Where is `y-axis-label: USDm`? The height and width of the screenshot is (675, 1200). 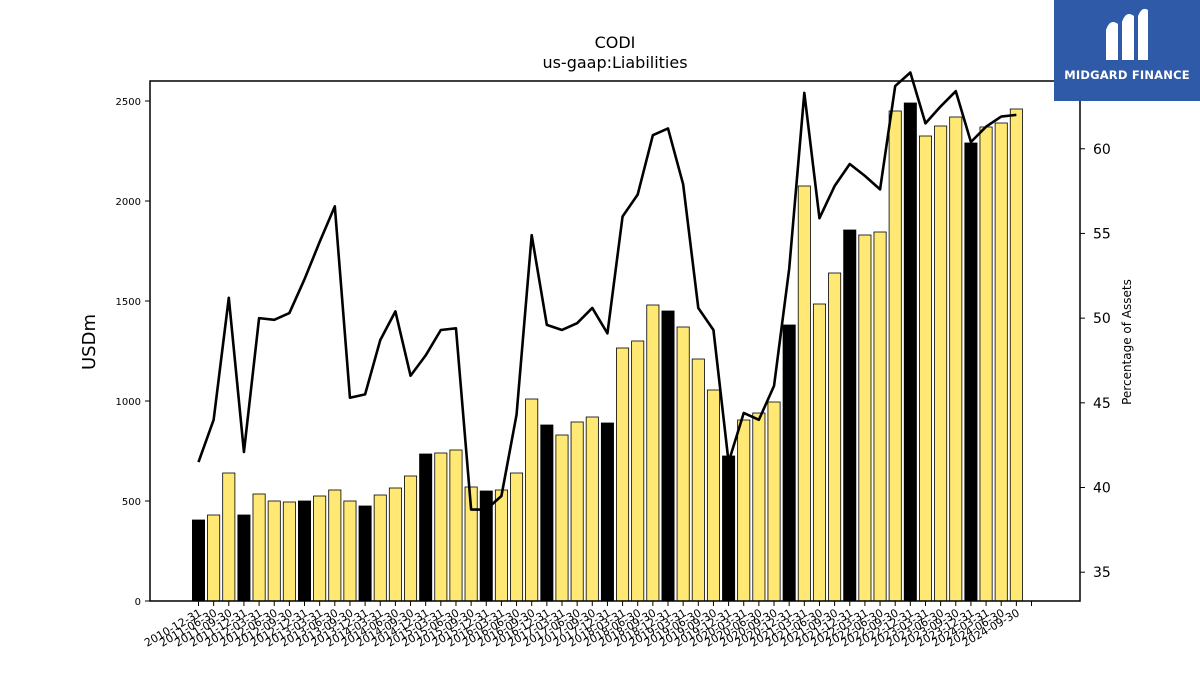 y-axis-label: USDm is located at coordinates (89, 342).